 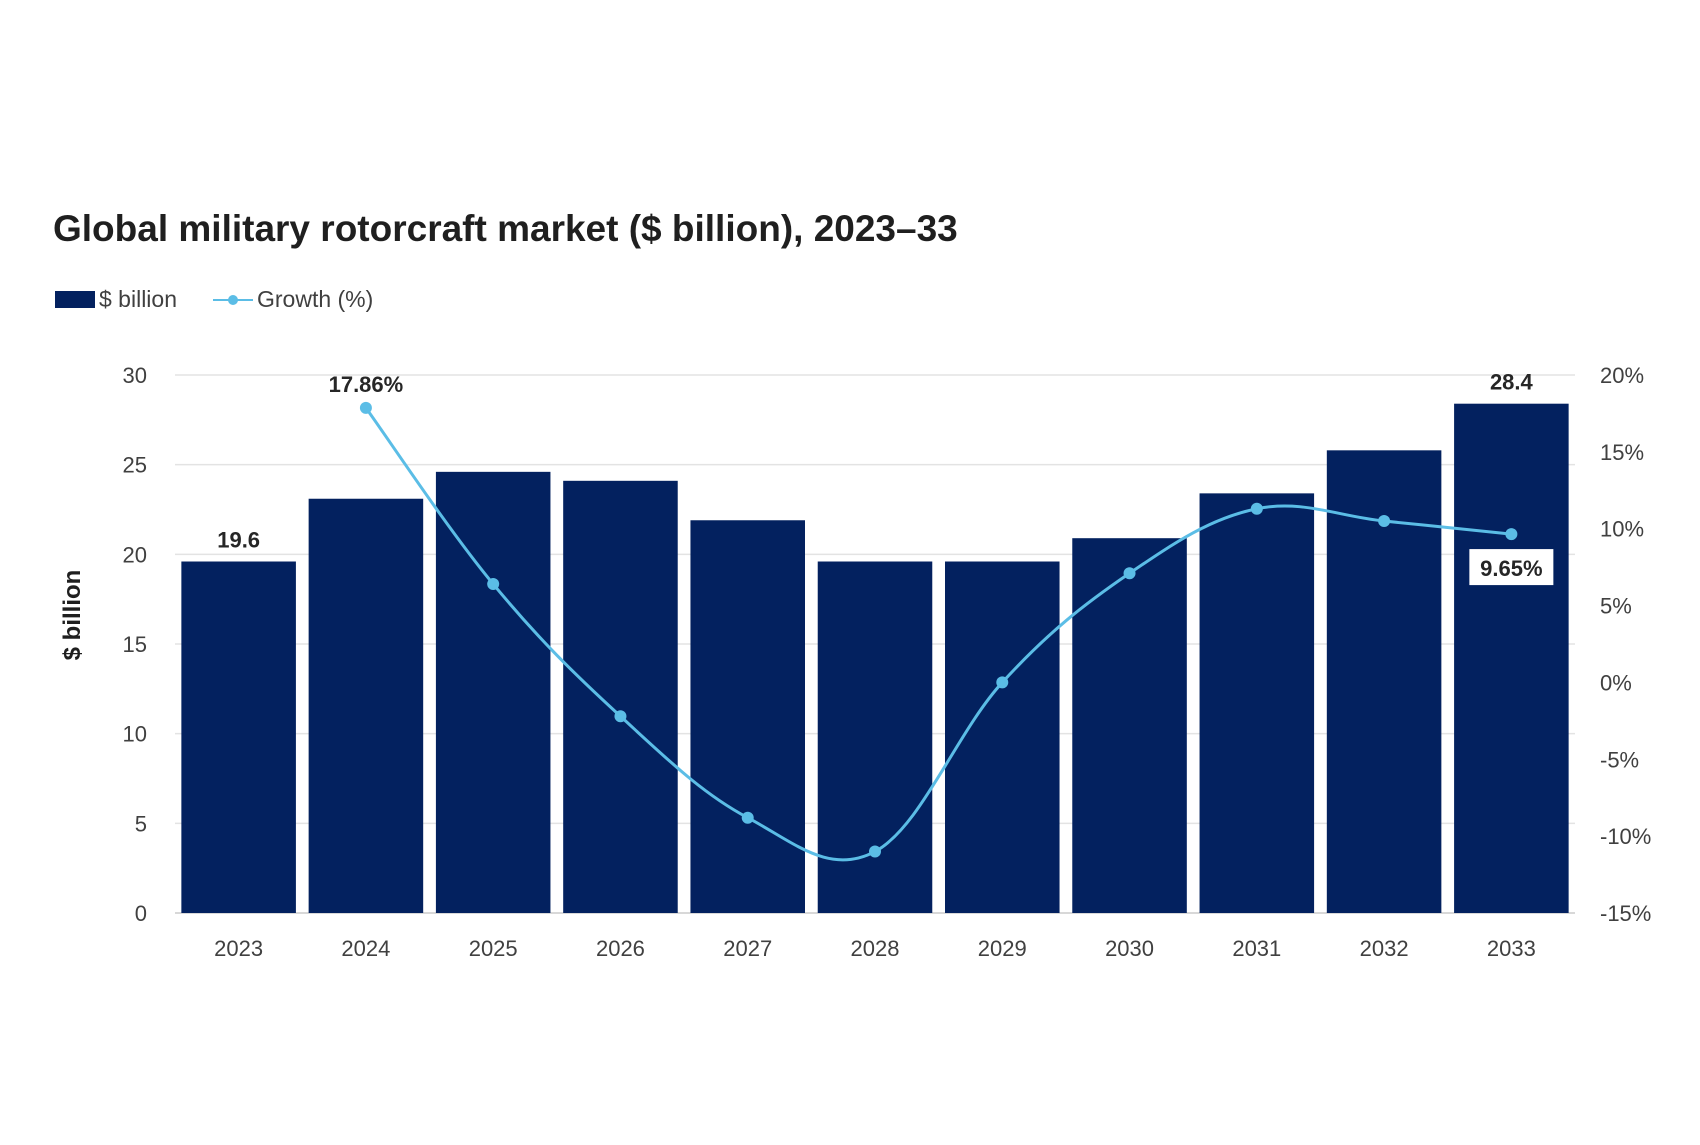 I want to click on legend-swatch-bar, so click(x=75, y=299).